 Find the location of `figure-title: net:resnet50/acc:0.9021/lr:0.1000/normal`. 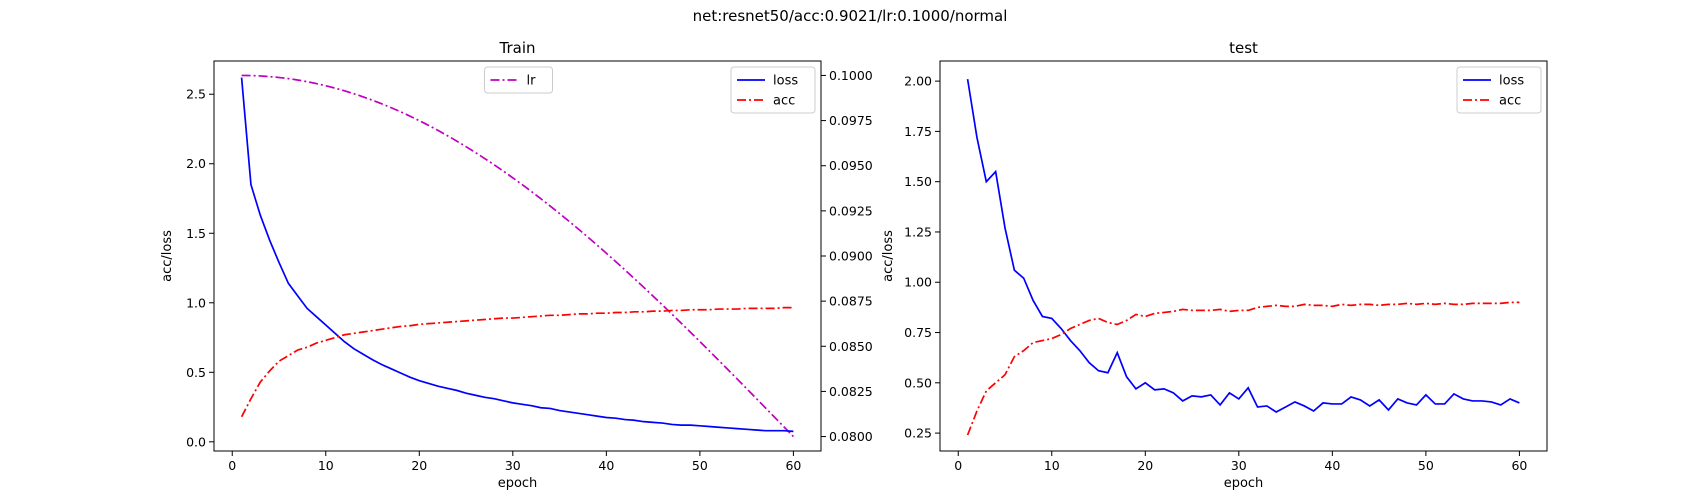

figure-title: net:resnet50/acc:0.9021/lr:0.1000/normal is located at coordinates (850, 16).